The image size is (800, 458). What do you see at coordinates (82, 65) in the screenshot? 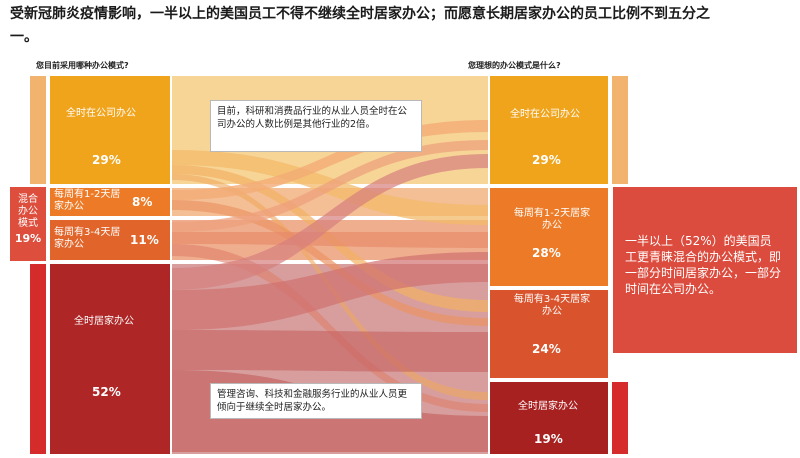
I see `left-column-header: 您目前采用哪种办公模式?` at bounding box center [82, 65].